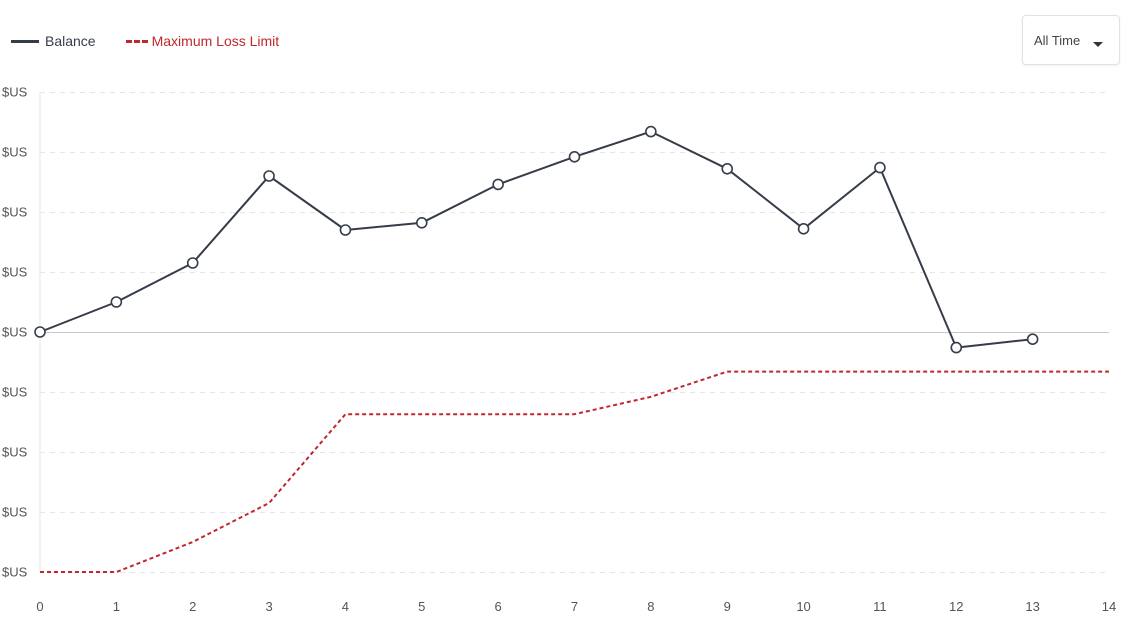 Image resolution: width=1133 pixels, height=624 pixels. What do you see at coordinates (1057, 40) in the screenshot?
I see `time-range-value: All Time` at bounding box center [1057, 40].